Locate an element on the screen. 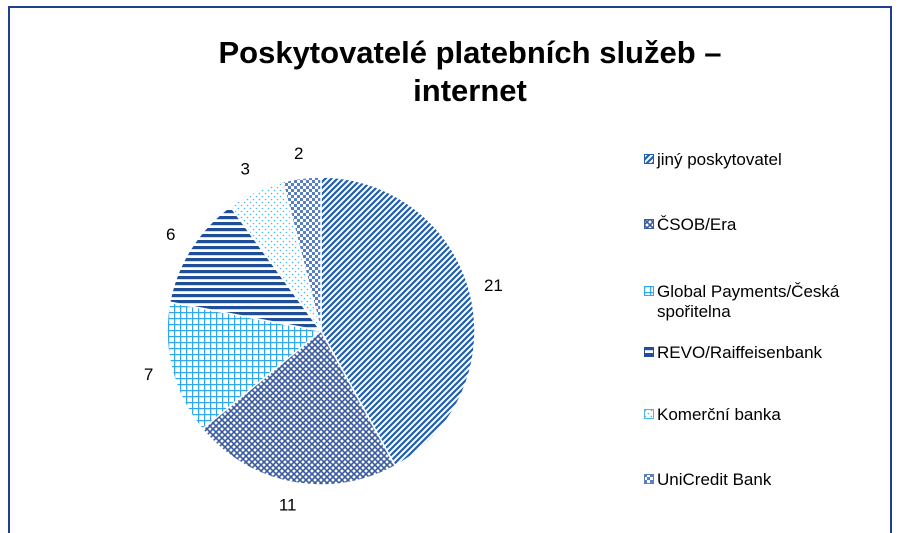  legend-item: ČSOB/Era is located at coordinates (744, 225).